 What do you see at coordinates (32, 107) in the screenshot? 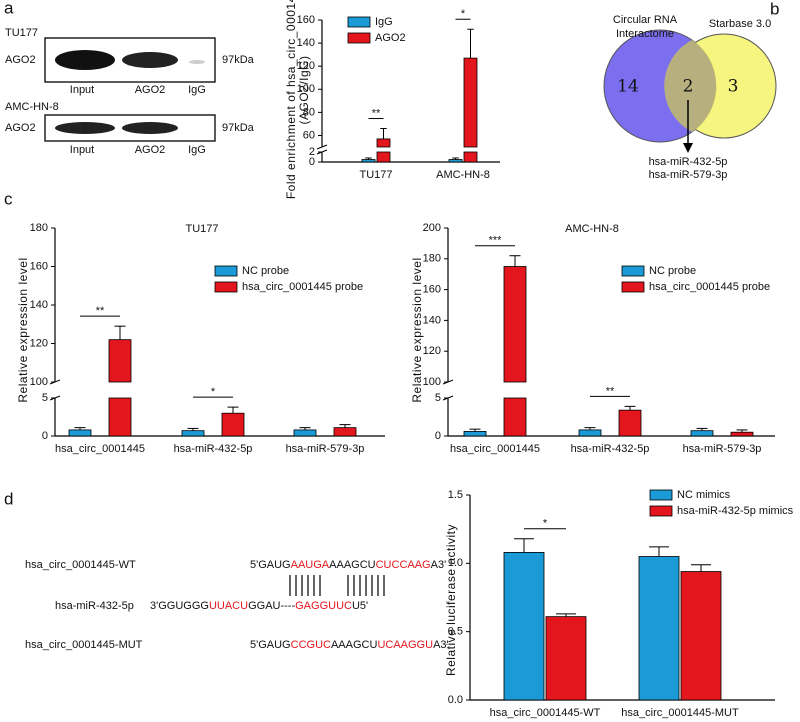
I see `cell-line: AMC-HN-8` at bounding box center [32, 107].